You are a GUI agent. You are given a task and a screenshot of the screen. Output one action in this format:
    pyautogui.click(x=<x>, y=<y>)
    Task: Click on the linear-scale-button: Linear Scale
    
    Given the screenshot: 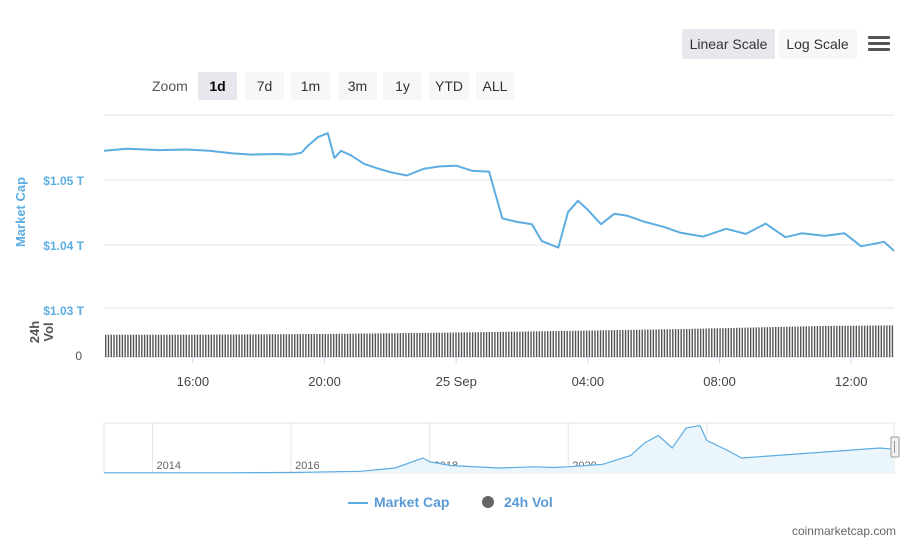 What is the action you would take?
    pyautogui.click(x=728, y=44)
    